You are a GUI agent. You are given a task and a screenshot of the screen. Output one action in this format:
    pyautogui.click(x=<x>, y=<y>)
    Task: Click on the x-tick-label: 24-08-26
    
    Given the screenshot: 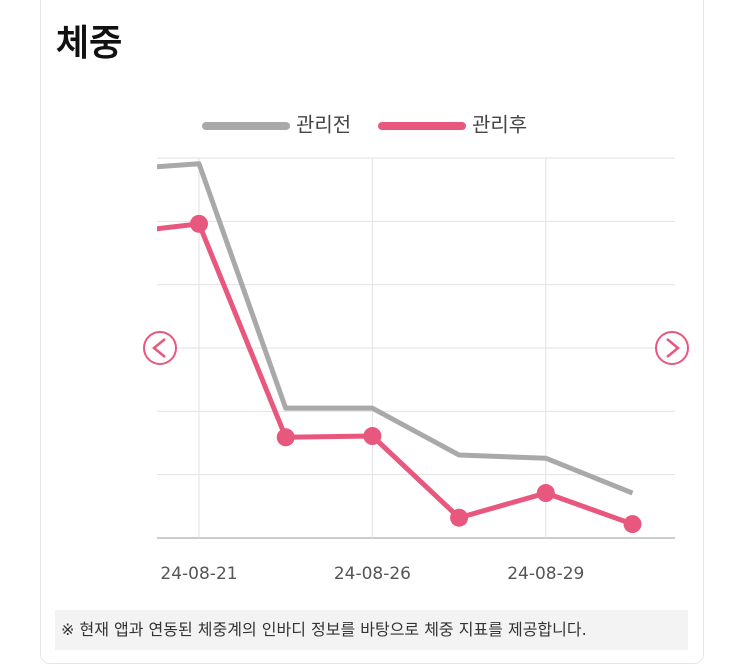 What is the action you would take?
    pyautogui.click(x=372, y=574)
    